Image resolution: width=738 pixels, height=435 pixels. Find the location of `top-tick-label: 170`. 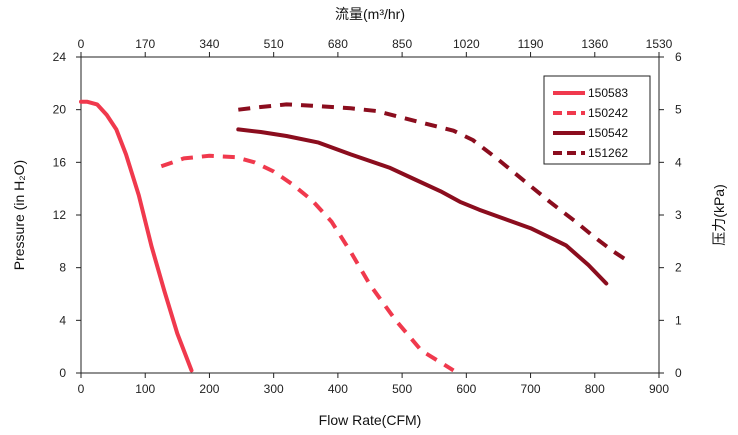

top-tick-label: 170 is located at coordinates (145, 44).